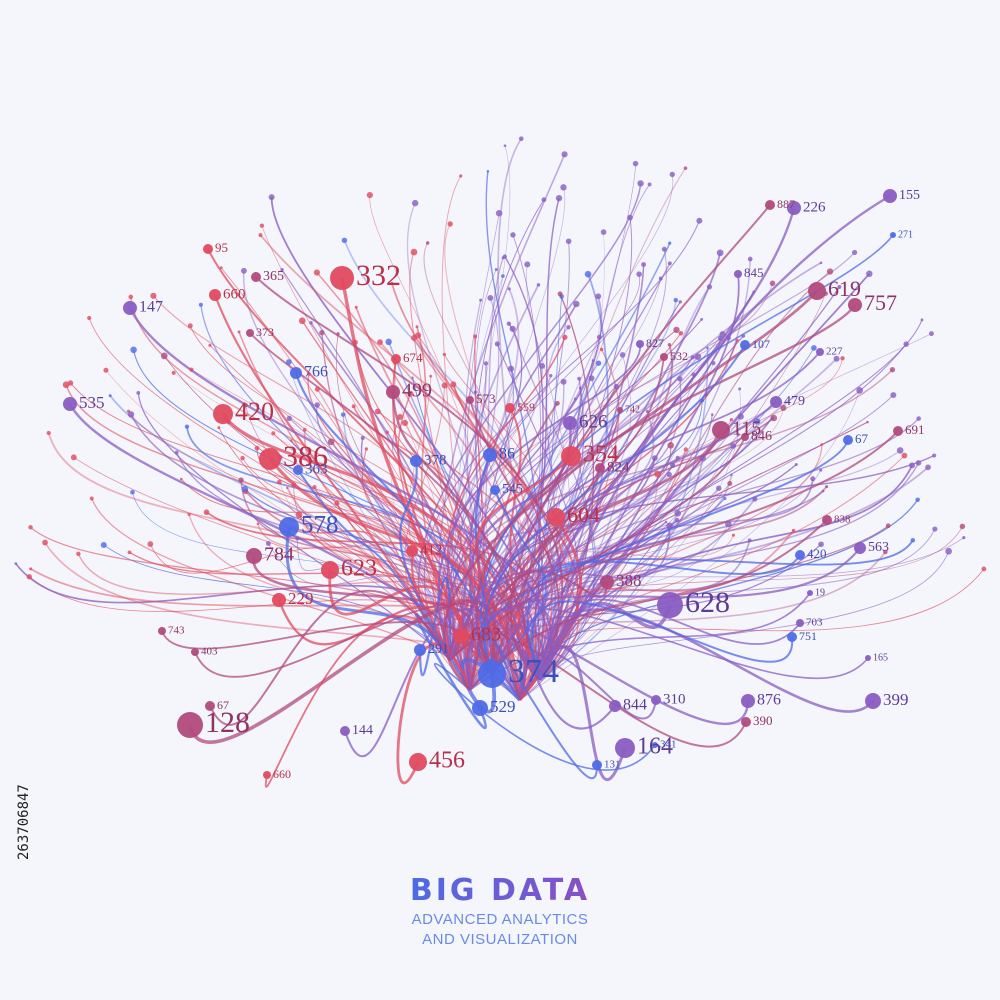 The height and width of the screenshot is (1000, 1000). Describe the element at coordinates (417, 391) in the screenshot. I see `node-label: 499` at that location.